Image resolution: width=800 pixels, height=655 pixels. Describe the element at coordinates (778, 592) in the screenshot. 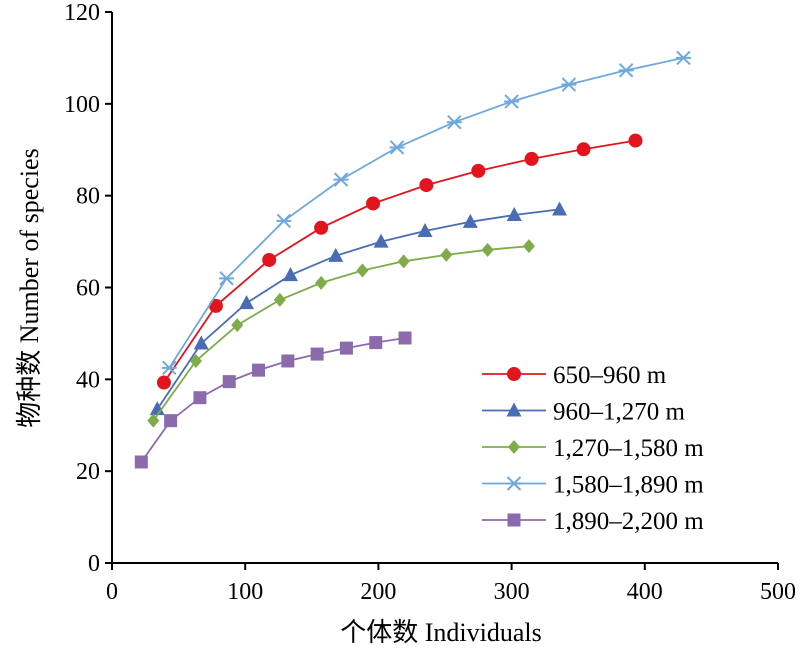

I see `x-tick-label: 500` at that location.